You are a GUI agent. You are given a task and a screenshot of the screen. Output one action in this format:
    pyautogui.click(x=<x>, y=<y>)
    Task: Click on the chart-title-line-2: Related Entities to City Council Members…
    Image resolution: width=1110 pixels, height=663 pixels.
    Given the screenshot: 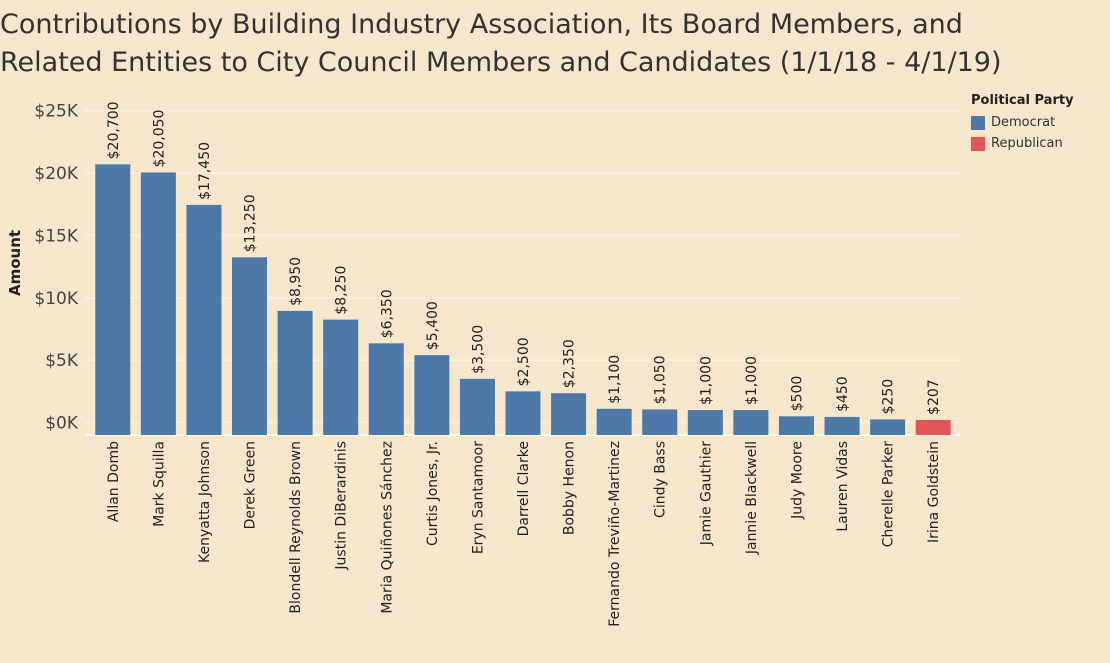 What is the action you would take?
    pyautogui.click(x=501, y=62)
    